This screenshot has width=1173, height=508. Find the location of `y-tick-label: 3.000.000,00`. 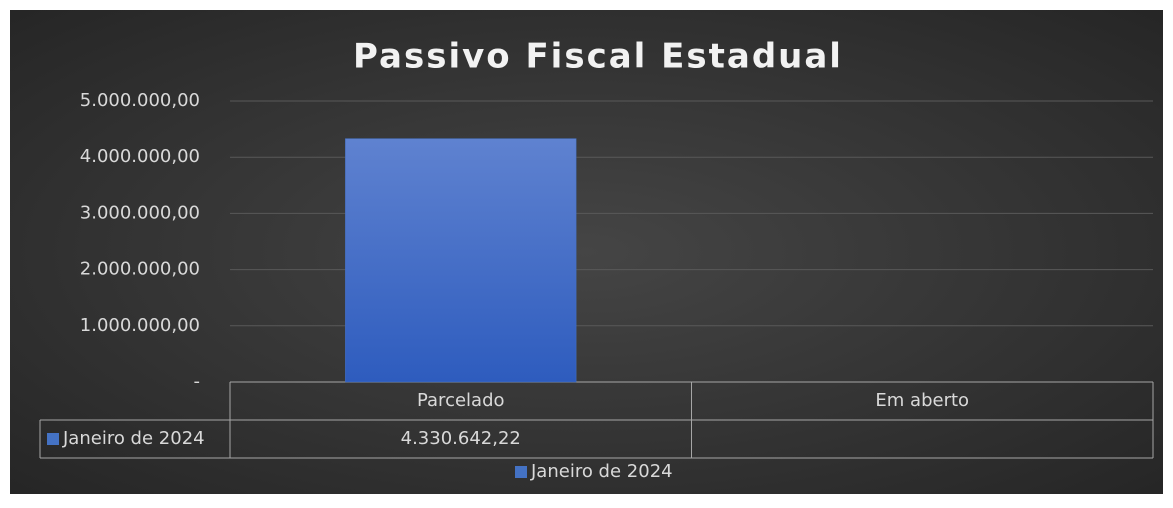

y-tick-label: 3.000.000,00 is located at coordinates (140, 212).